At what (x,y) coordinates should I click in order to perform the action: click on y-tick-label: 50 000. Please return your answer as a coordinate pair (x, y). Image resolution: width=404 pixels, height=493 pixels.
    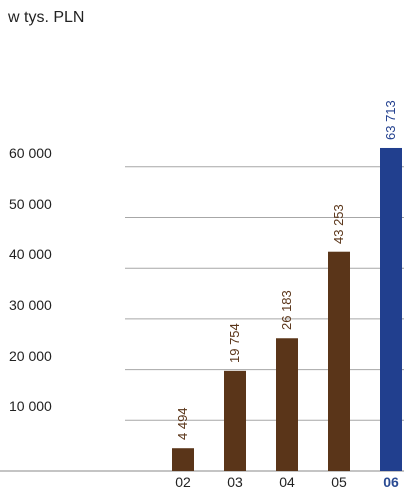
    Looking at the image, I should click on (30, 203).